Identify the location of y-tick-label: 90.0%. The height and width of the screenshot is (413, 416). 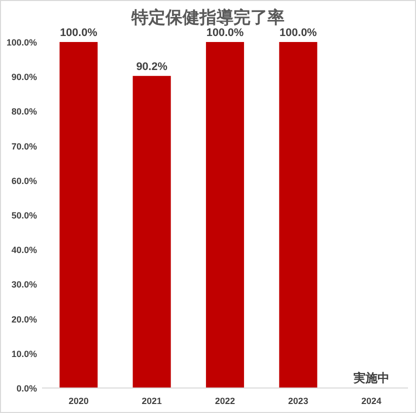
(24, 77).